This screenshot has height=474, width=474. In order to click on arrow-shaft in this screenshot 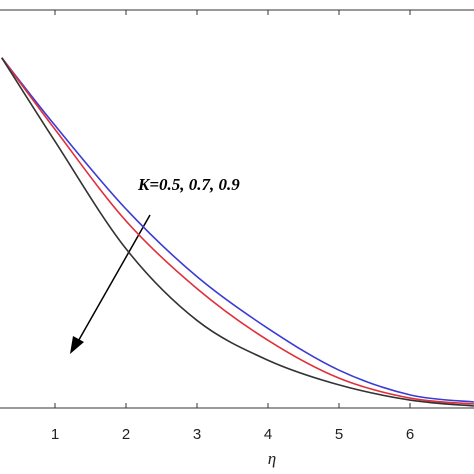, I will do `click(113, 280)`.